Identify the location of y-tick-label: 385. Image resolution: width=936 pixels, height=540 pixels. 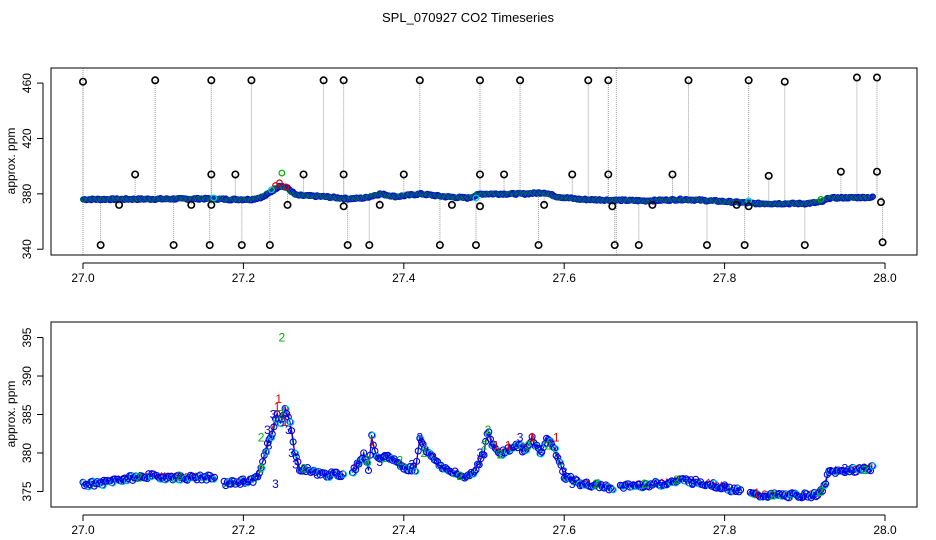
(27, 414).